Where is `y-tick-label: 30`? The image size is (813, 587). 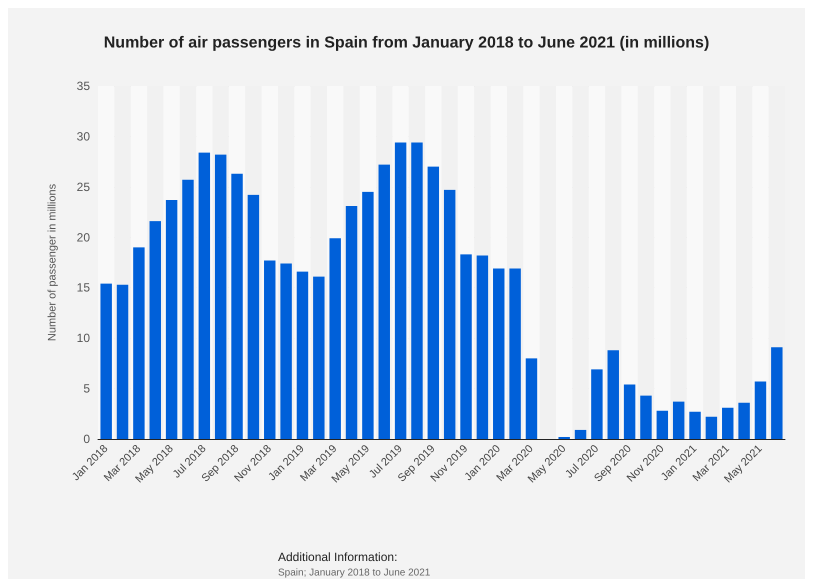
y-tick-label: 30 is located at coordinates (83, 136).